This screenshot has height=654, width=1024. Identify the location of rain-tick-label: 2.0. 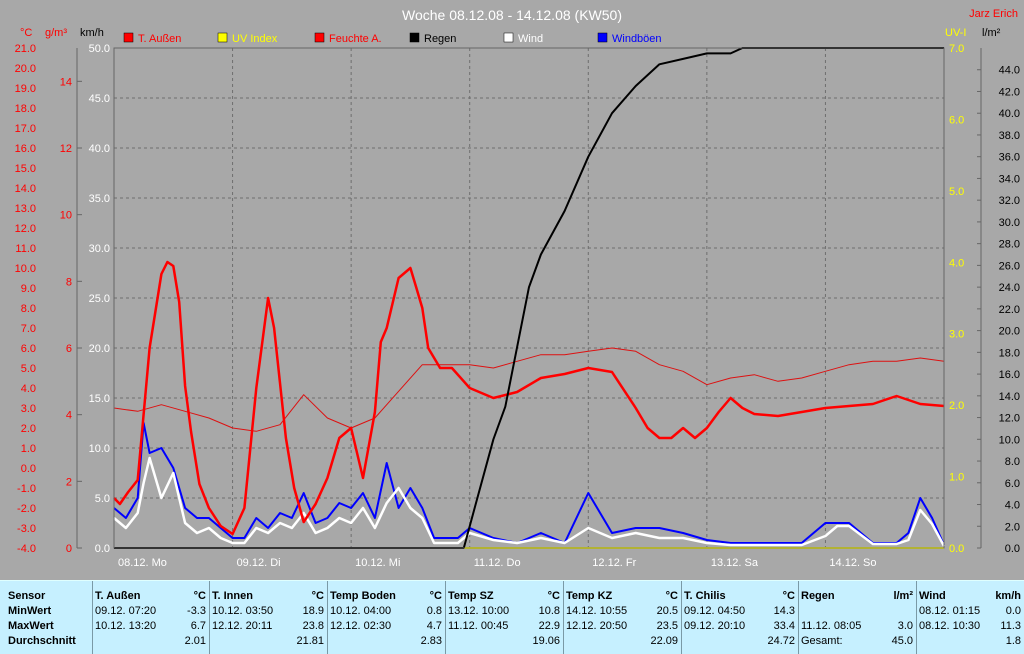
(1012, 527).